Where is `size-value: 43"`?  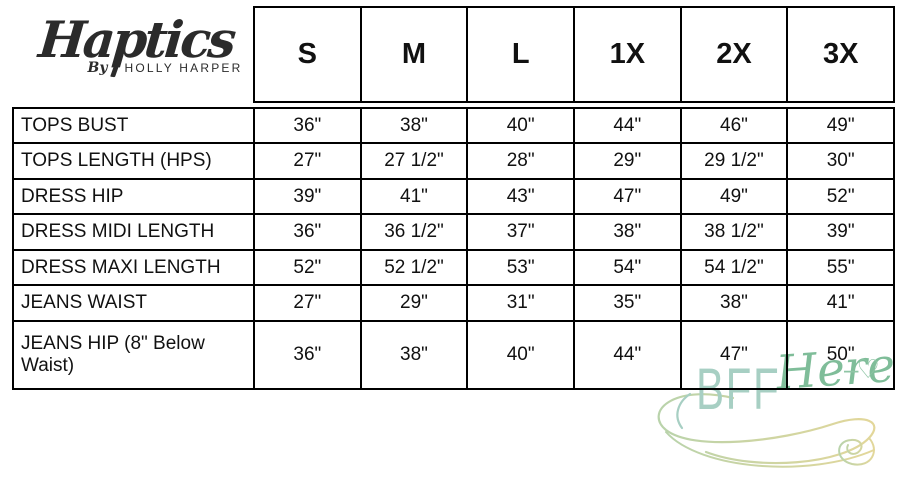
size-value: 43" is located at coordinates (520, 196).